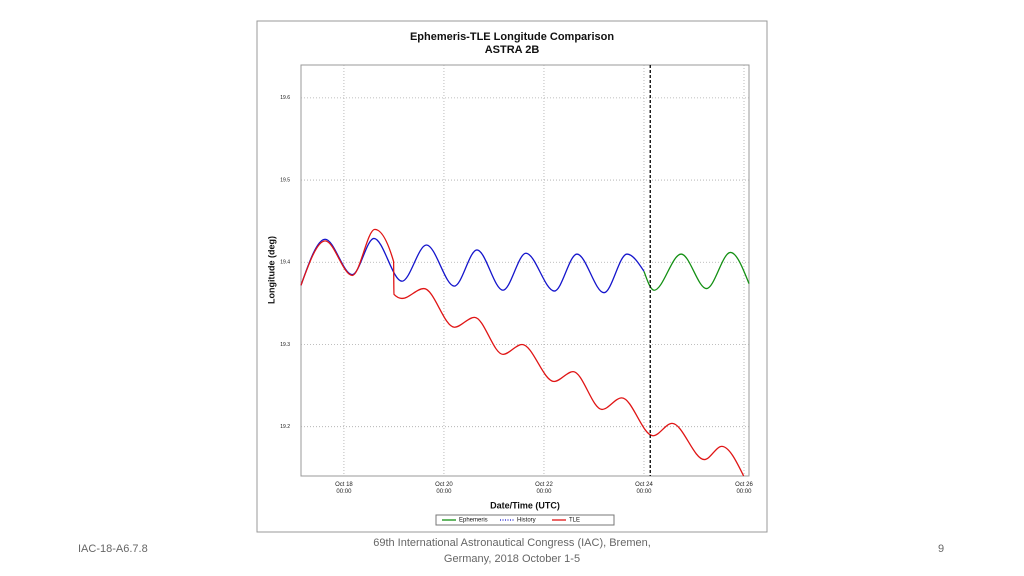  Describe the element at coordinates (285, 345) in the screenshot. I see `y-tick-label: 19.3` at that location.